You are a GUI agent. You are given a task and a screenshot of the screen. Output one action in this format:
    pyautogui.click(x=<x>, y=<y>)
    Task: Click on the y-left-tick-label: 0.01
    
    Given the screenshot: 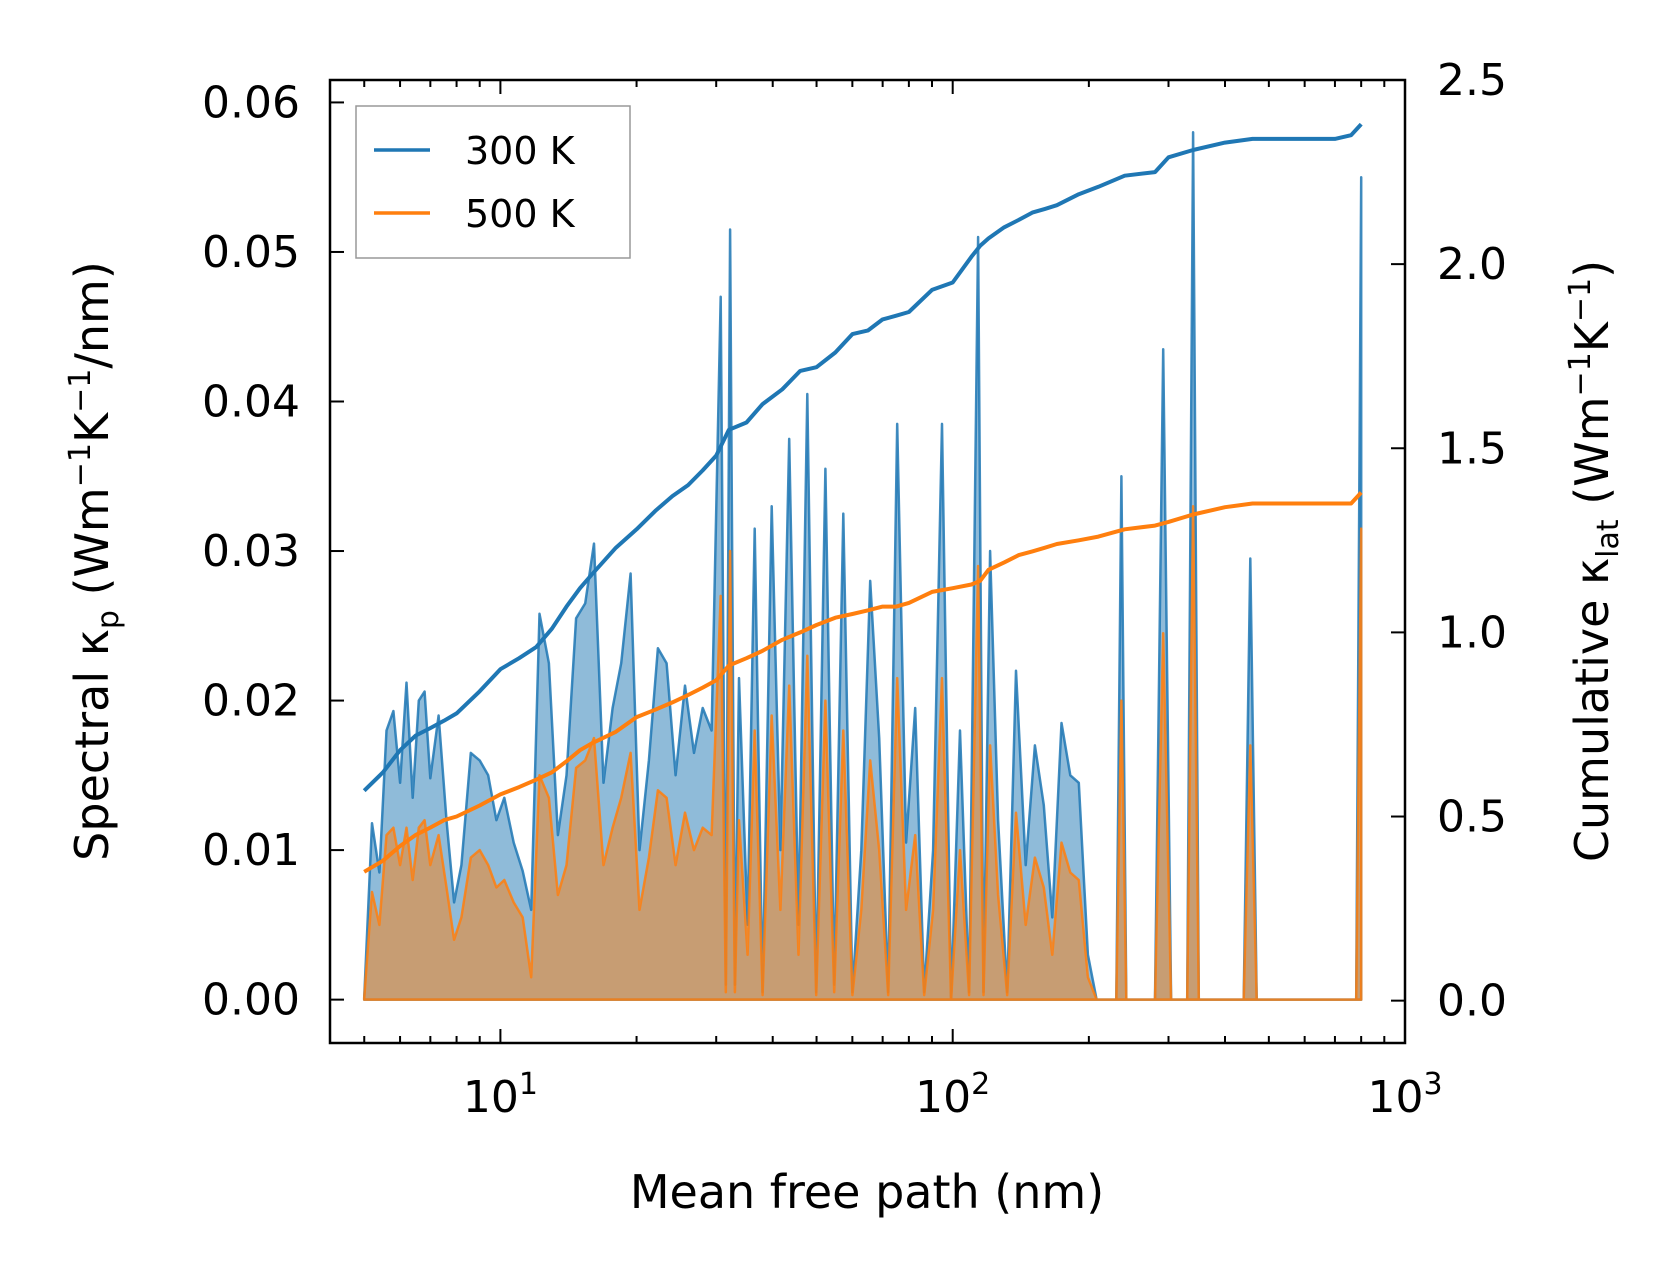 What is the action you would take?
    pyautogui.click(x=251, y=850)
    